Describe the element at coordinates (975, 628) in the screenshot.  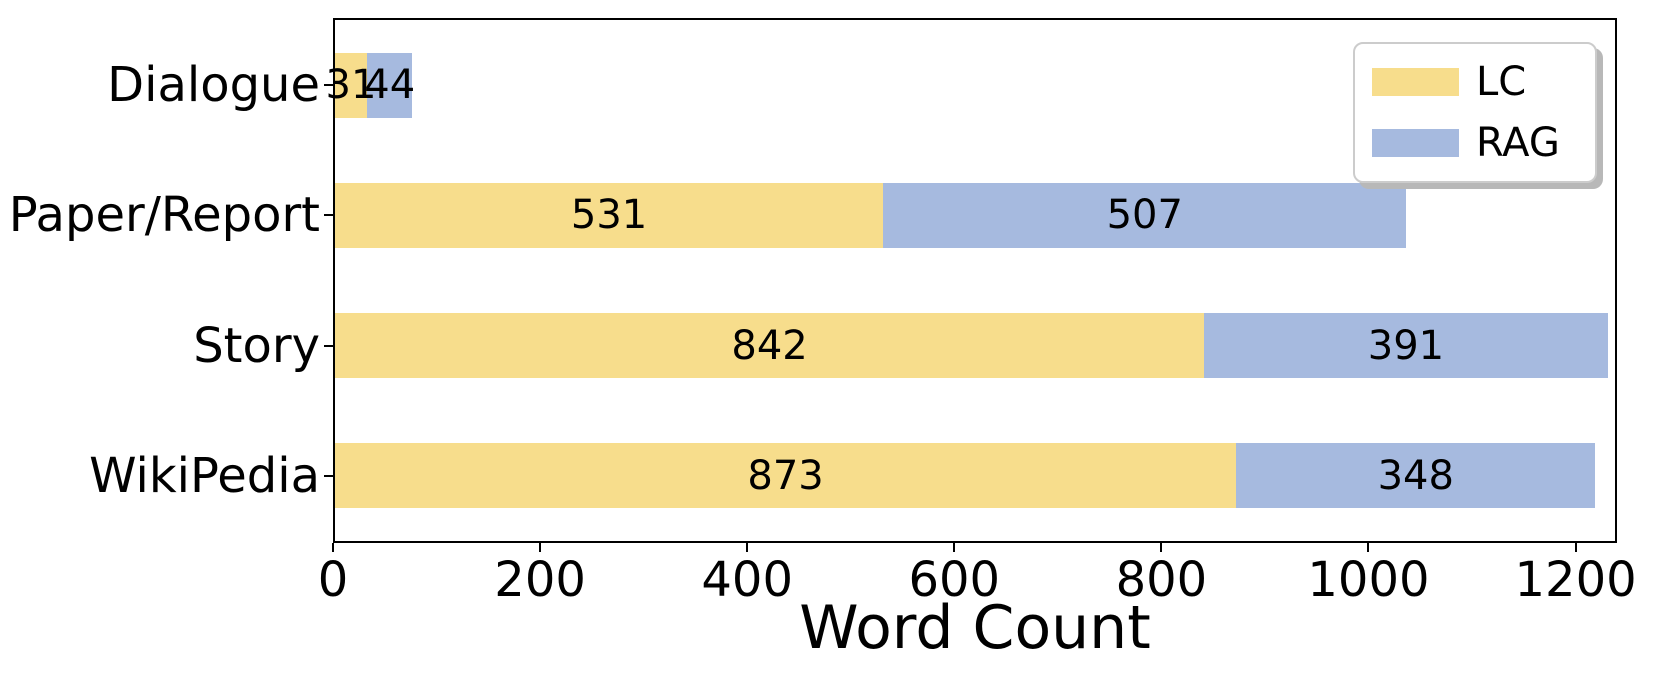
I see `x-axis-title: Word Count` at that location.